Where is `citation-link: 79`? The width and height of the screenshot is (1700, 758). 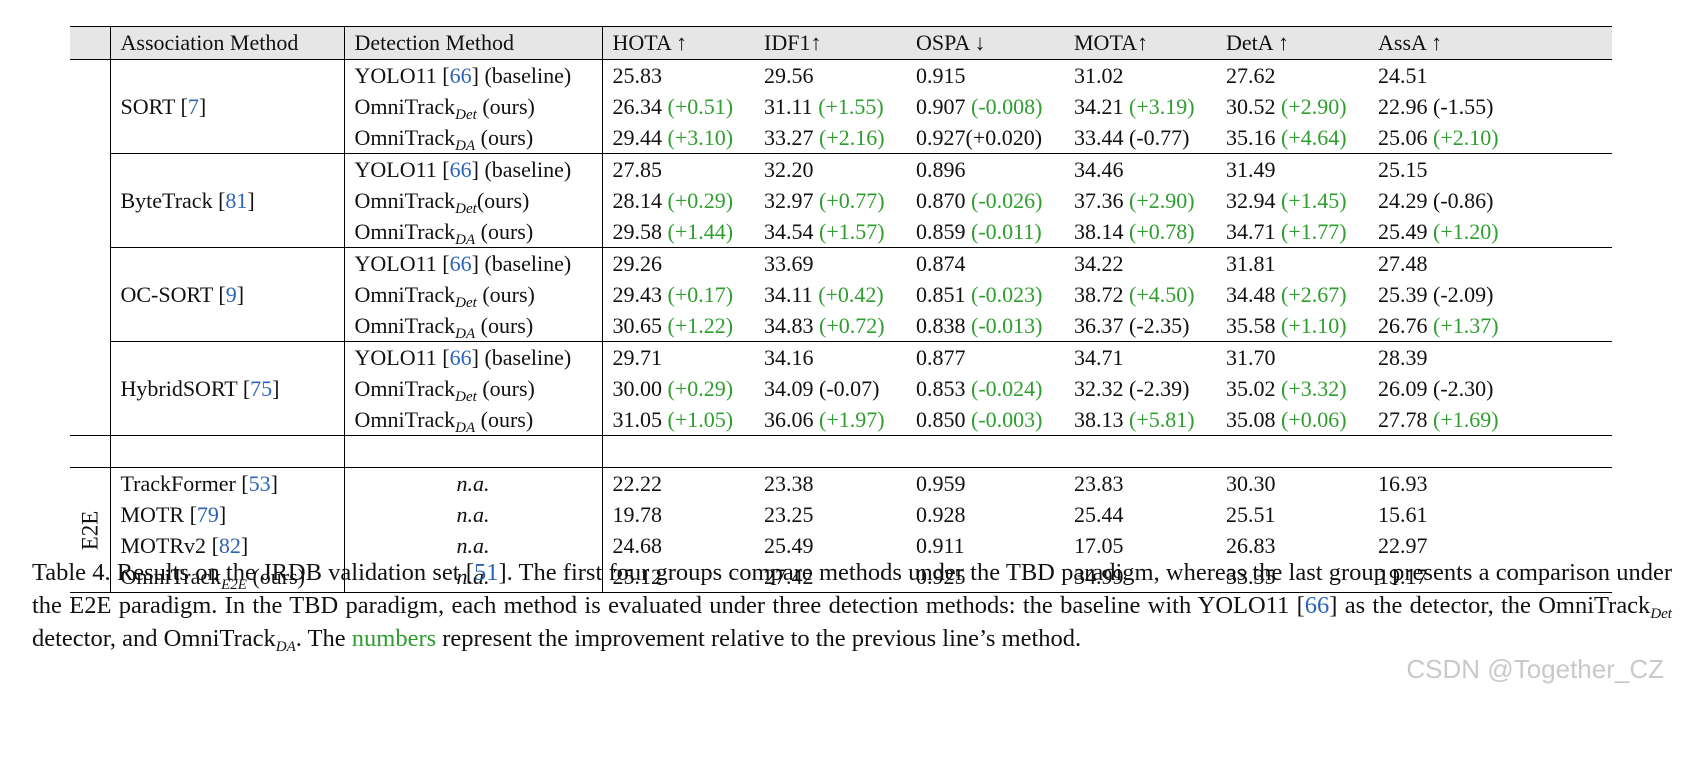 citation-link: 79 is located at coordinates (207, 514).